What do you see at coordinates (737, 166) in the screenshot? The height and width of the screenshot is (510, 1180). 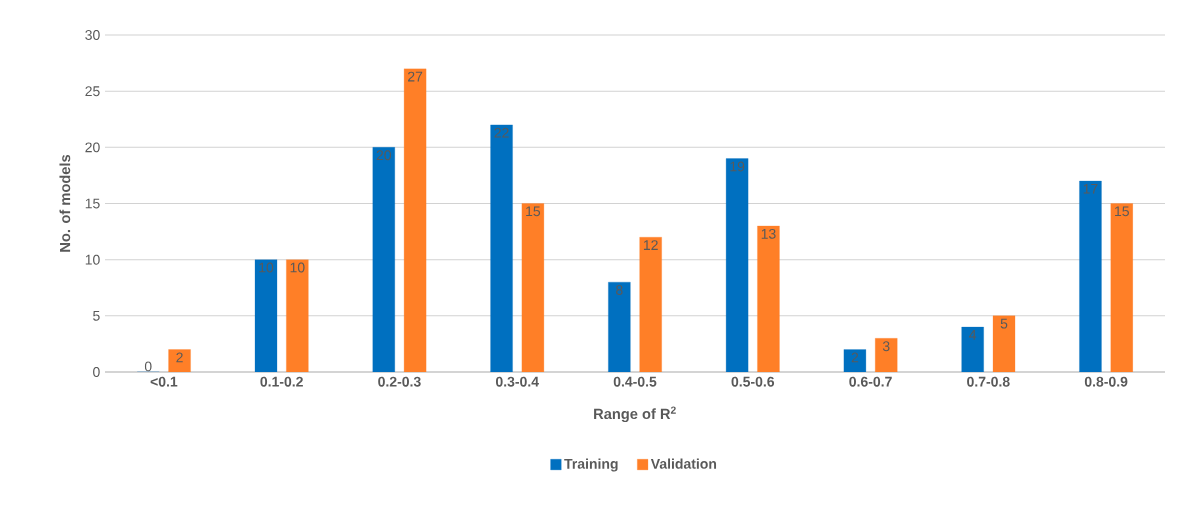 I see `data-label: 19` at bounding box center [737, 166].